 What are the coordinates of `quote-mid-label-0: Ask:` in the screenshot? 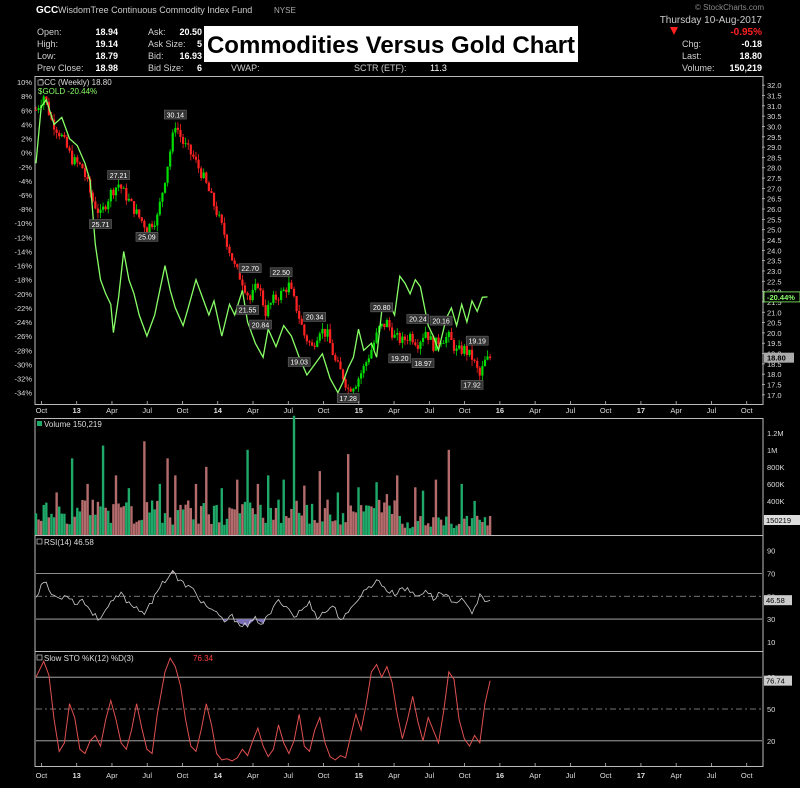 It's located at (157, 32).